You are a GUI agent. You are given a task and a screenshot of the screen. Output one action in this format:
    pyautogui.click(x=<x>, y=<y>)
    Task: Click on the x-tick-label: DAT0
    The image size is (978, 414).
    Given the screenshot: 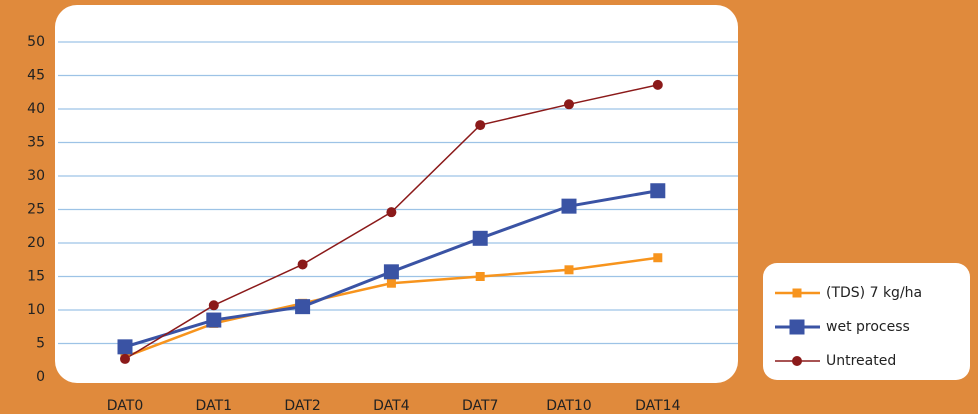 What is the action you would take?
    pyautogui.click(x=125, y=406)
    